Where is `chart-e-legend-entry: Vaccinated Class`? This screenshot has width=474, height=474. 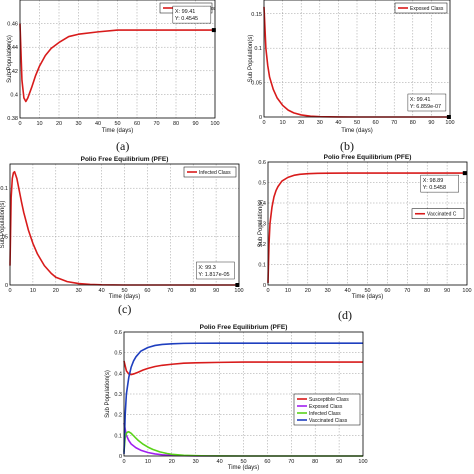 chart-e-legend-entry: Vaccinated Class is located at coordinates (328, 421).